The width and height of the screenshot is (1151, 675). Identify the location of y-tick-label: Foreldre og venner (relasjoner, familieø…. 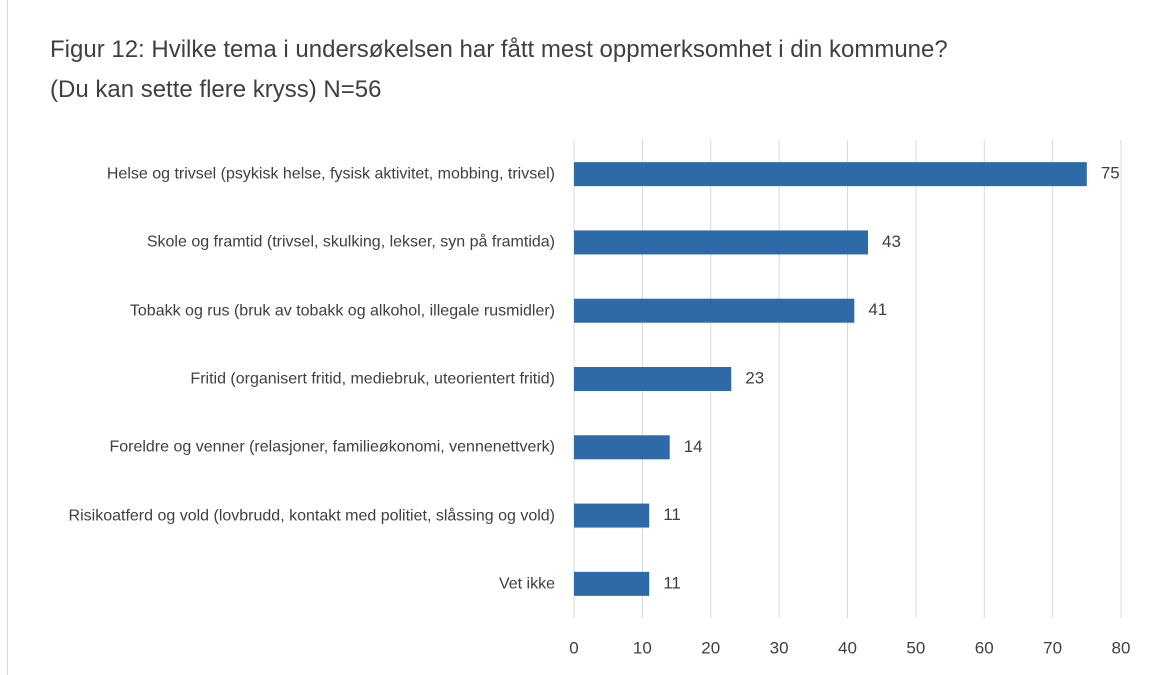
(332, 447).